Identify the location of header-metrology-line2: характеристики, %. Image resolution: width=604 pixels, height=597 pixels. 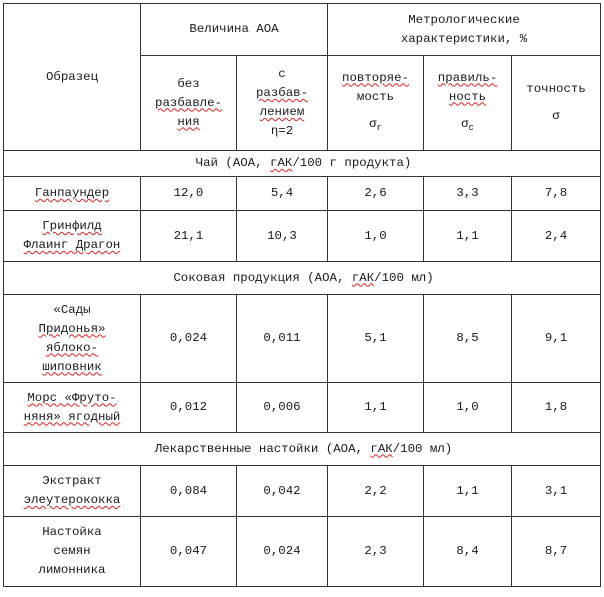
(464, 39).